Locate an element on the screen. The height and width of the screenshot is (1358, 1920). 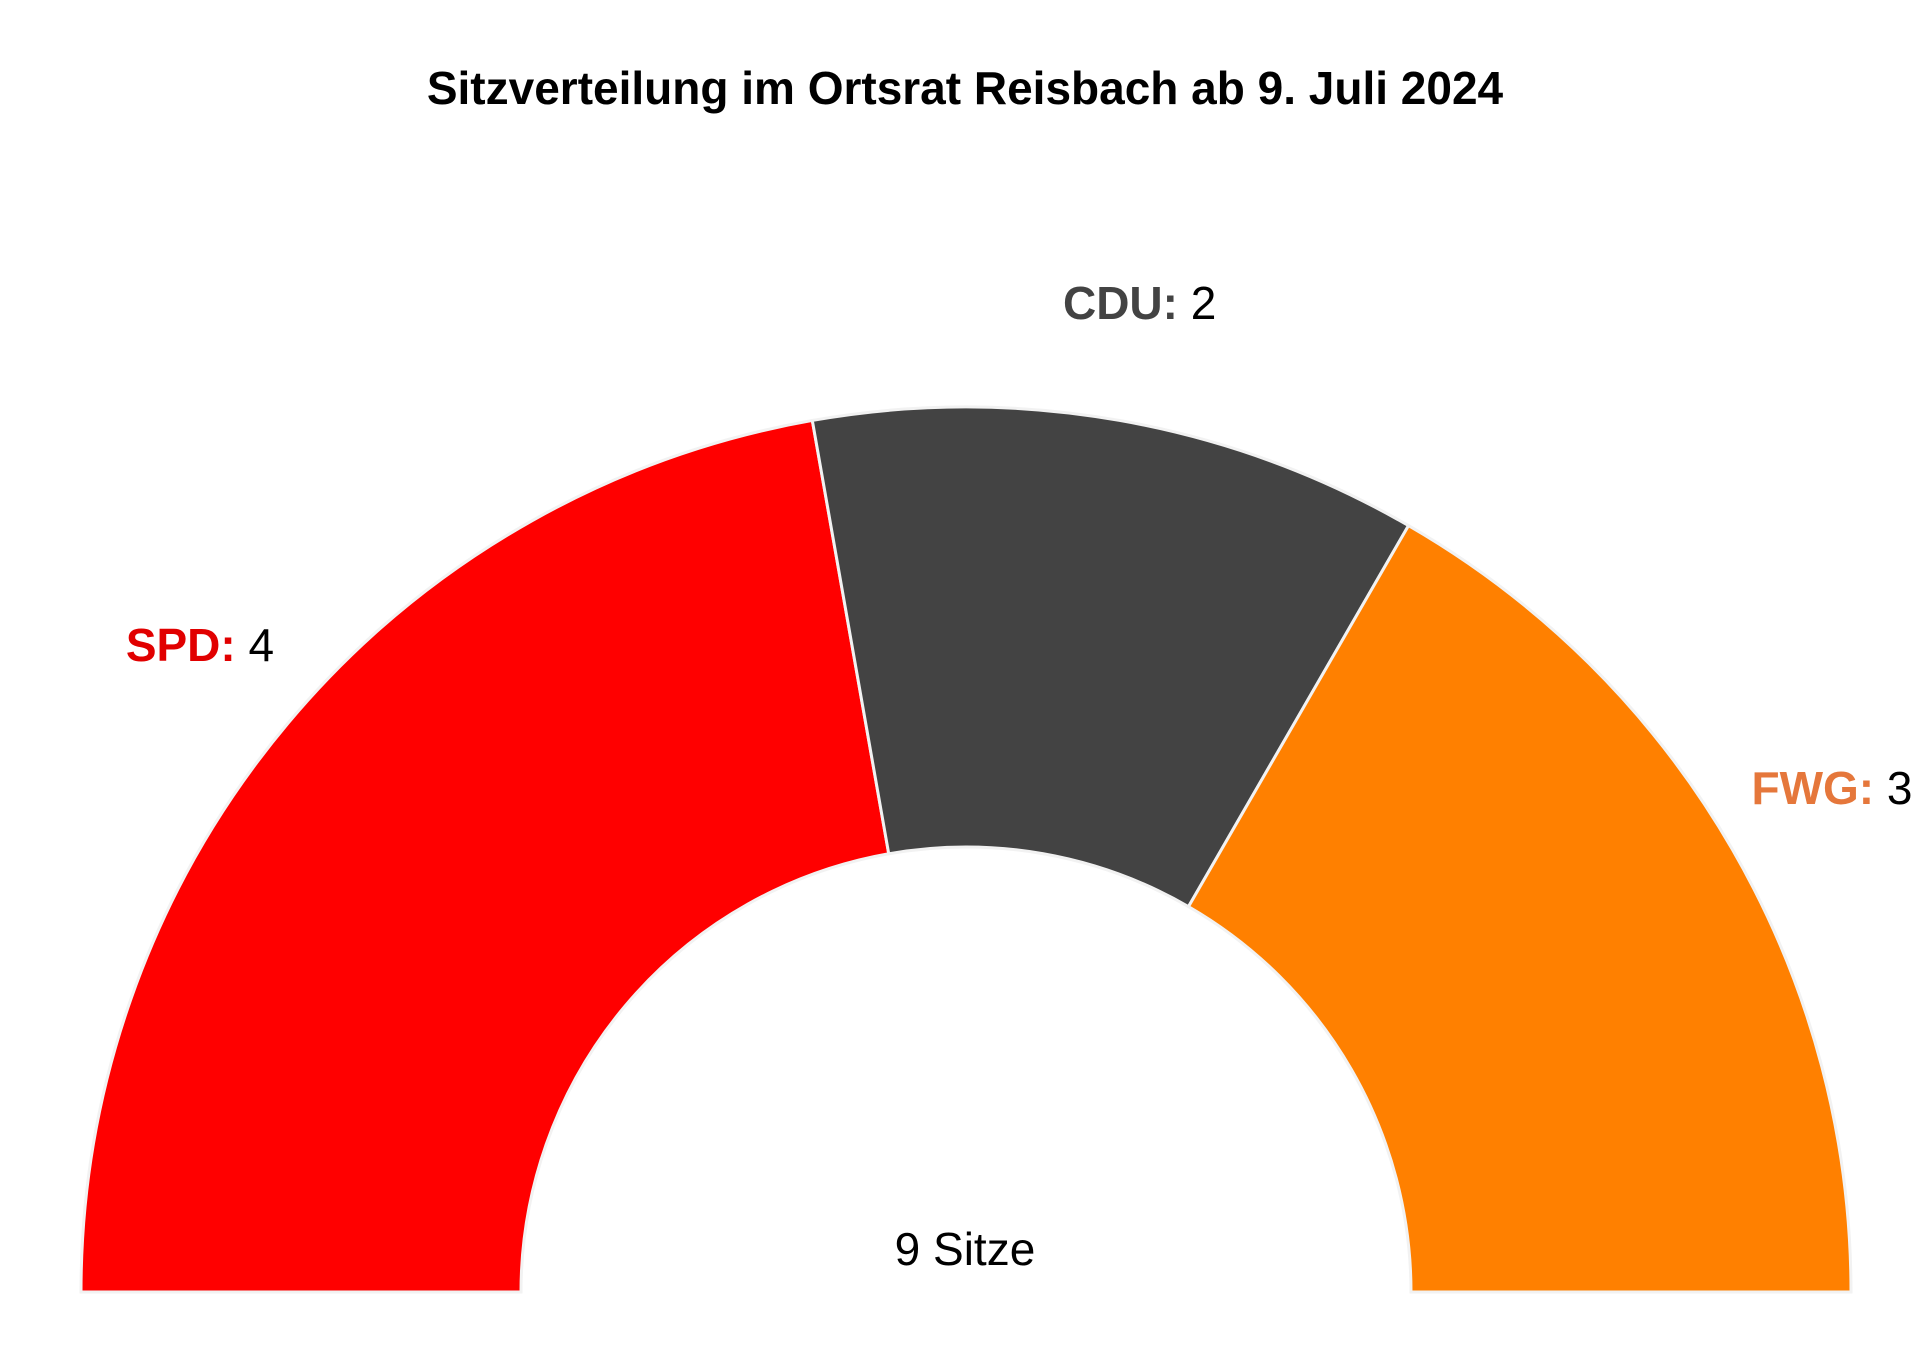
slice-label-fwg: FWG: 3 is located at coordinates (1832, 788).